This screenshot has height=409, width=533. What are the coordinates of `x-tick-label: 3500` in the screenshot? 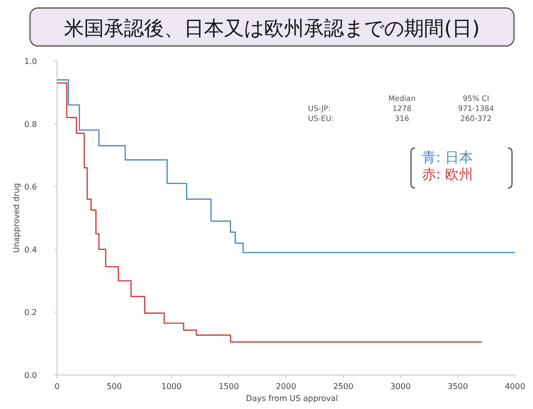 It's located at (458, 386).